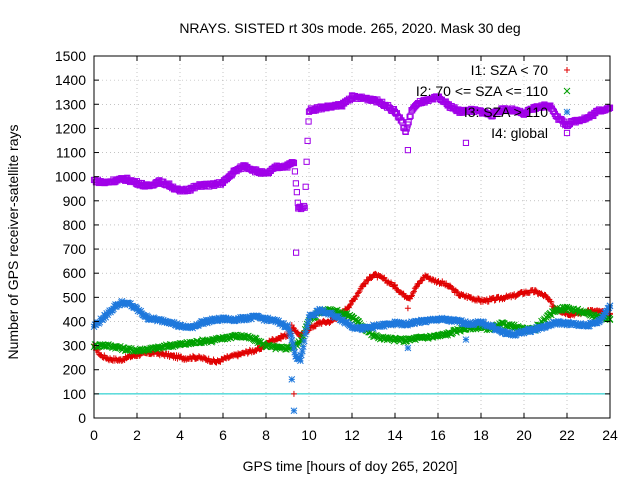 The width and height of the screenshot is (640, 480). I want to click on x-tick-label: 10, so click(309, 435).